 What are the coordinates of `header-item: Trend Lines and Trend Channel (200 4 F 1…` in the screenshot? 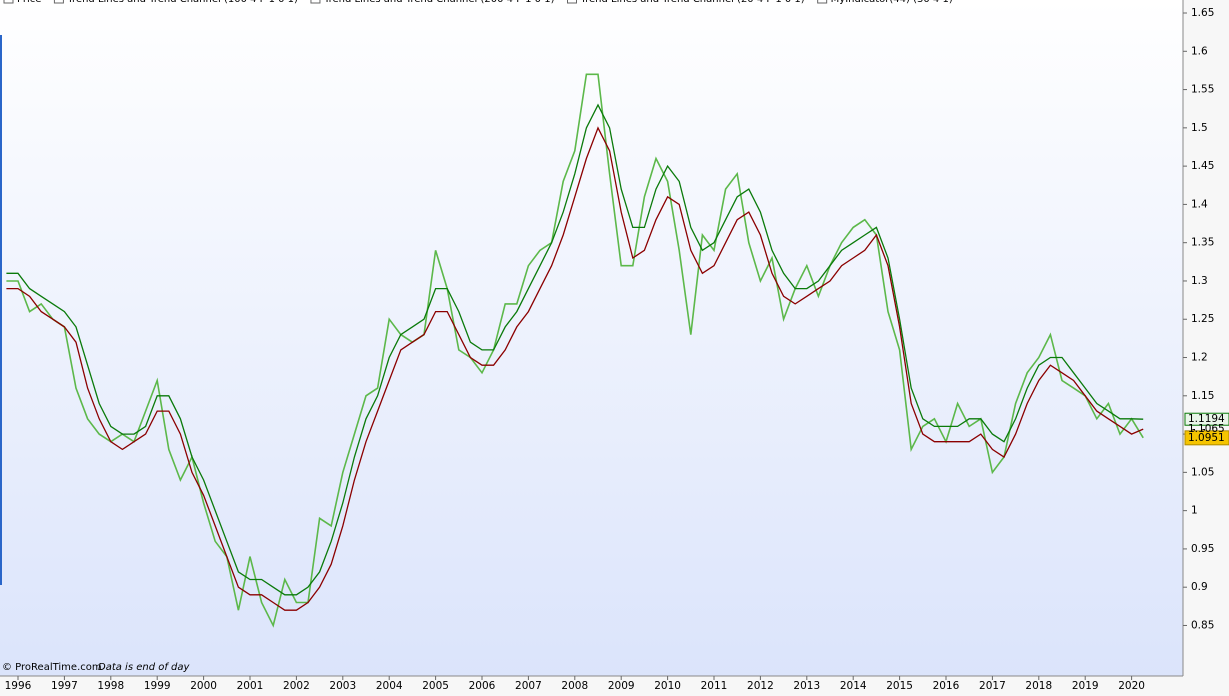 It's located at (439, 2).